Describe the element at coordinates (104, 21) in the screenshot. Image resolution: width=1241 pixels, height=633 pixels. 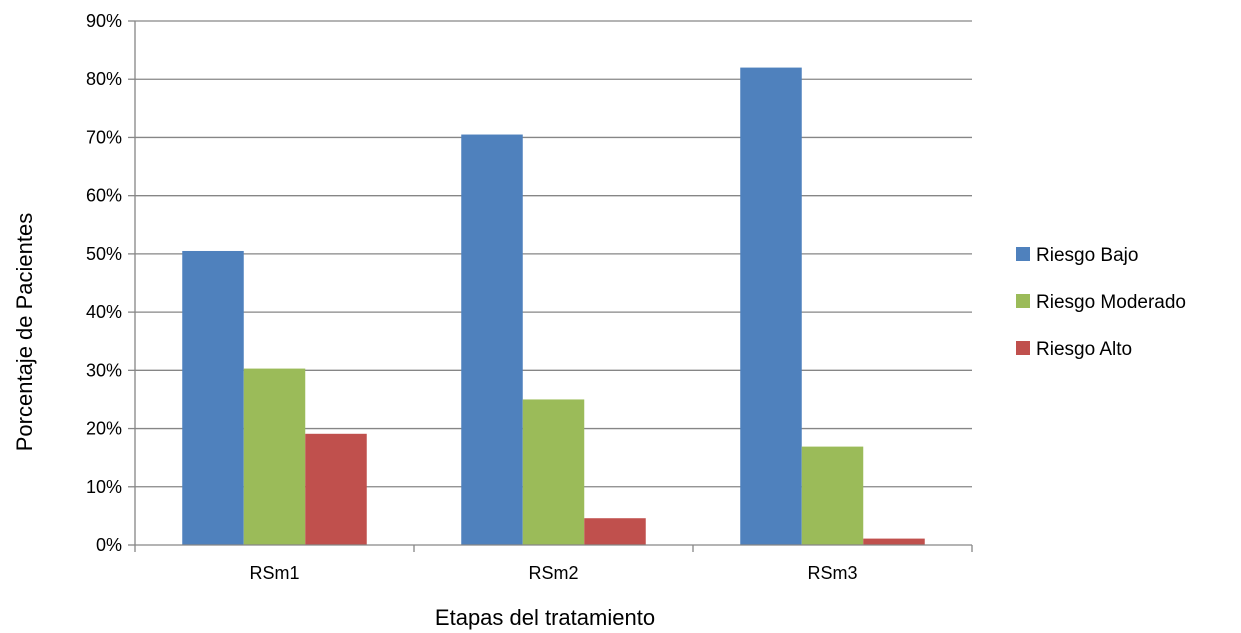
I see `y-tick-label: 90%` at that location.